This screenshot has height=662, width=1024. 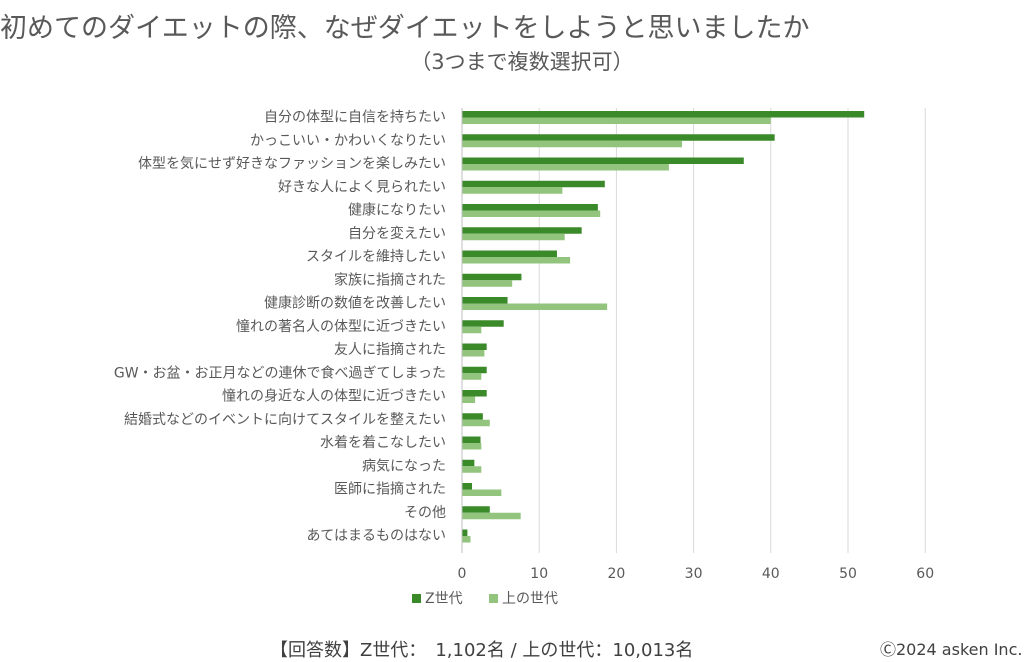 What do you see at coordinates (390, 349) in the screenshot?
I see `category-label: 友人に指摘された` at bounding box center [390, 349].